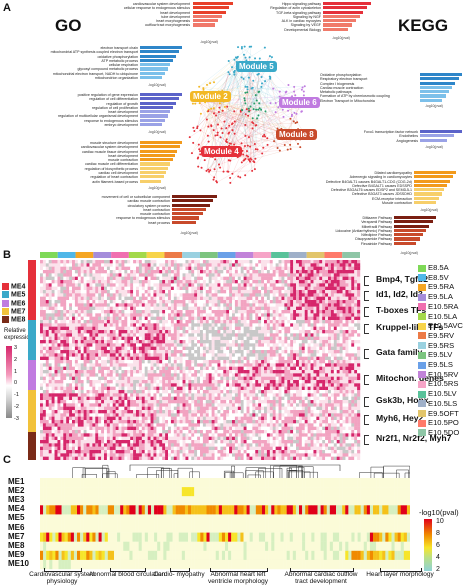 The height and width of the screenshot is (585, 474). What do you see at coordinates (157, 188) in the screenshot?
I see `go-orange-axis: -log10(pval)` at bounding box center [157, 188].